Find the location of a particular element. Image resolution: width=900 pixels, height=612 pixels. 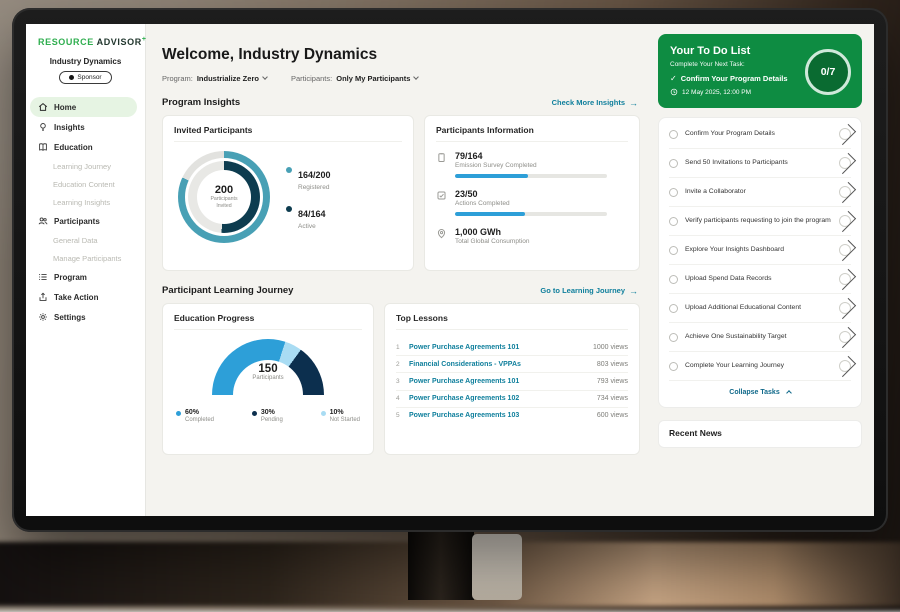

todo-progress-value: 0/7 is located at coordinates (828, 72).